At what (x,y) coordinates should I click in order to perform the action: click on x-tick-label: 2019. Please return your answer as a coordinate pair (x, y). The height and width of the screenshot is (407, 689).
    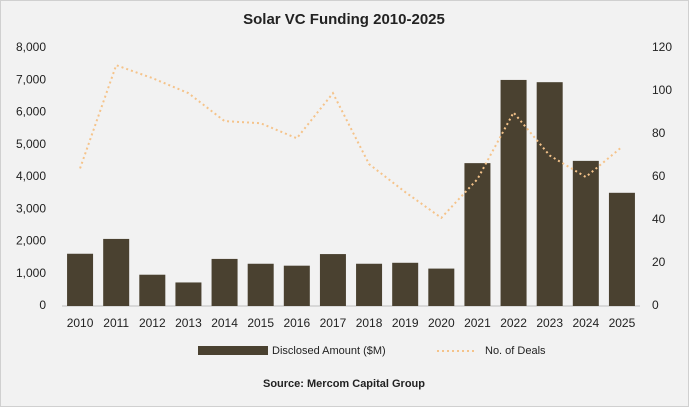
    Looking at the image, I should click on (405, 323).